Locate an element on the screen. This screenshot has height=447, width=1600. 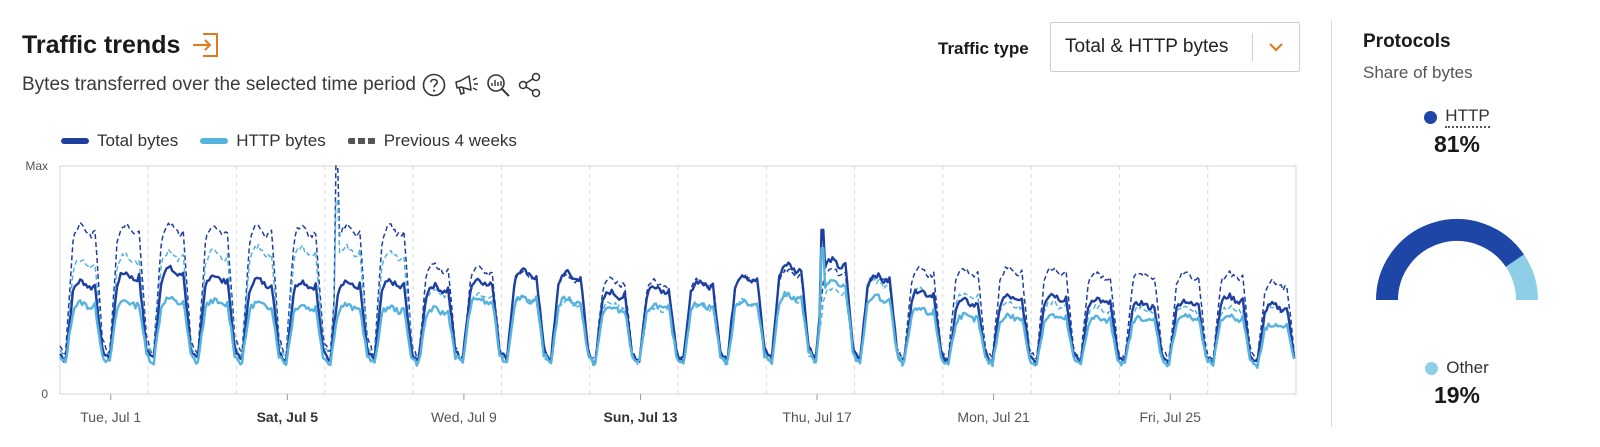
chevron-down-icon is located at coordinates (1276, 47).